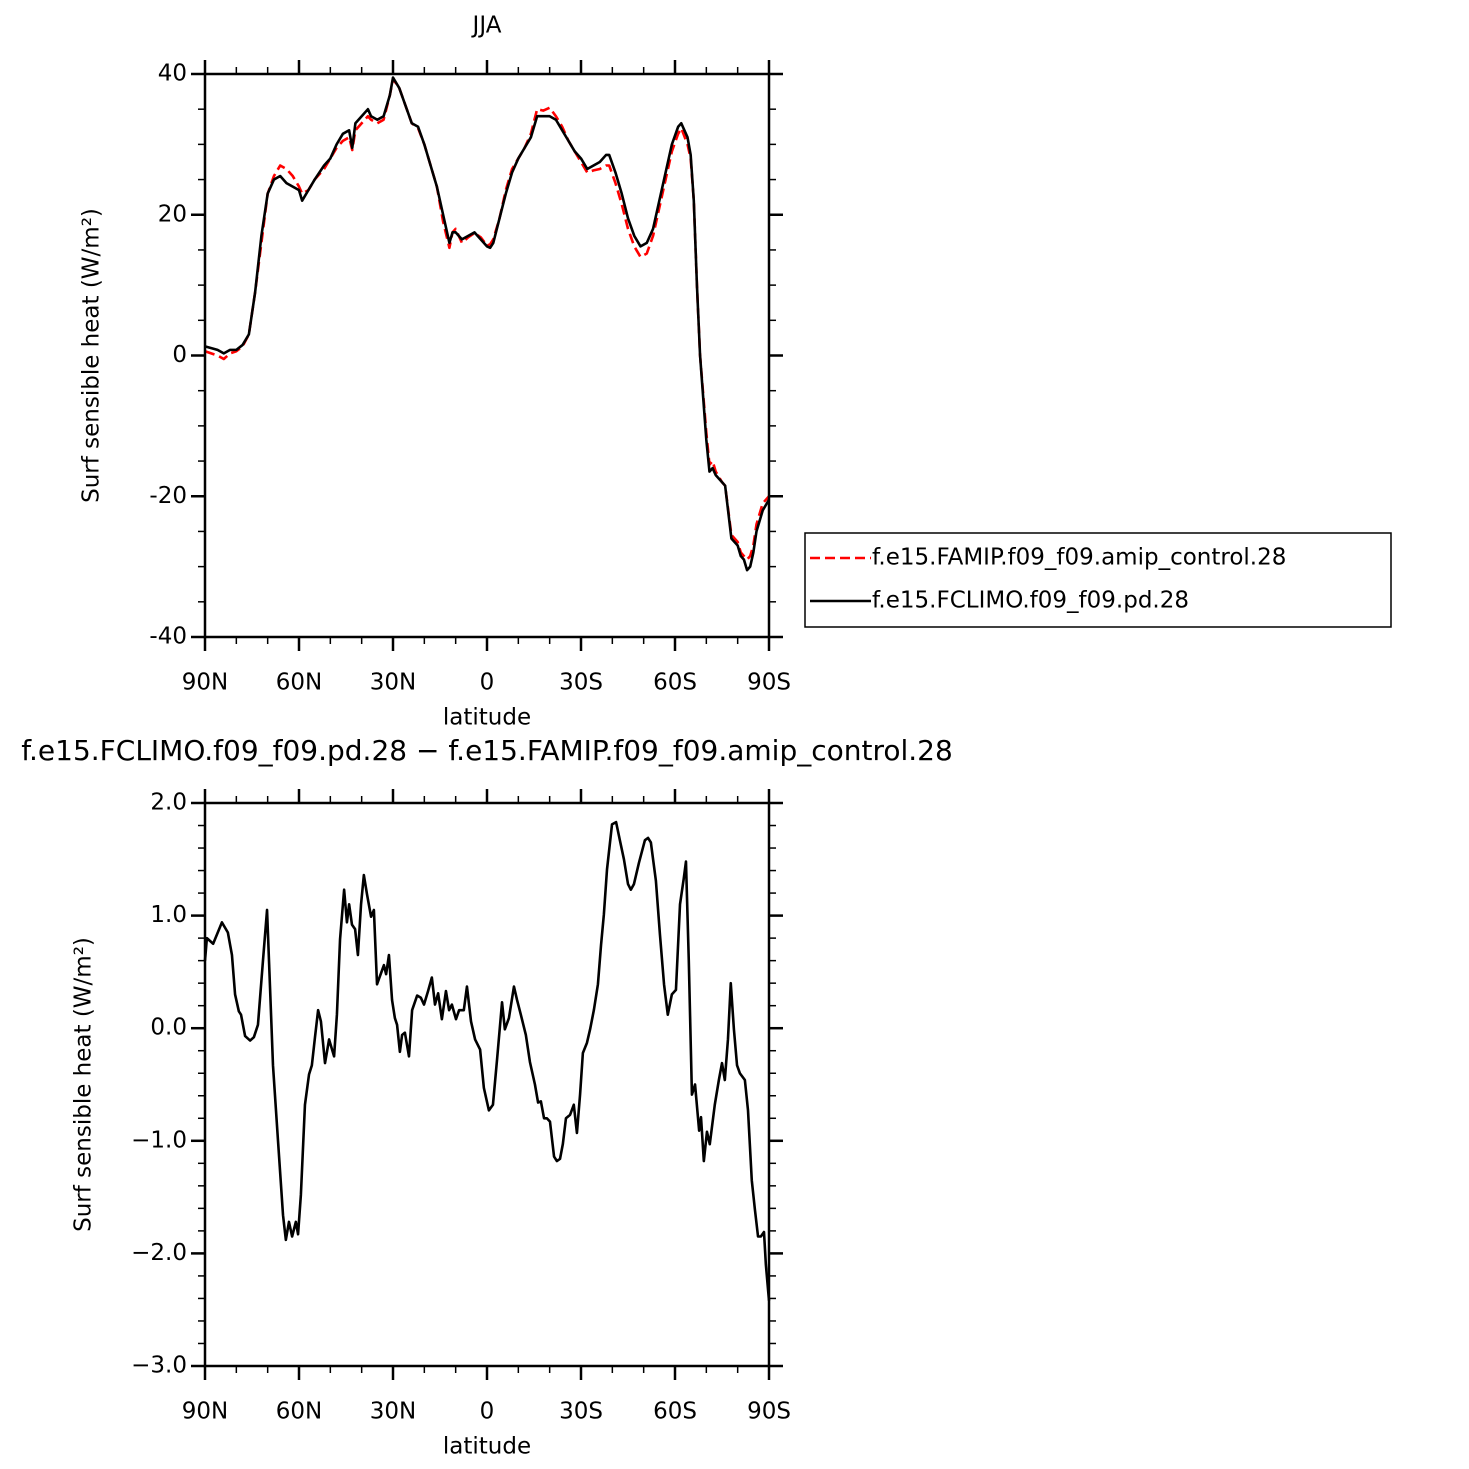 The image size is (1469, 1469). Describe the element at coordinates (1030, 601) in the screenshot. I see `legend-label: f.e15.FCLIMO.f09_f09.pd.28` at that location.